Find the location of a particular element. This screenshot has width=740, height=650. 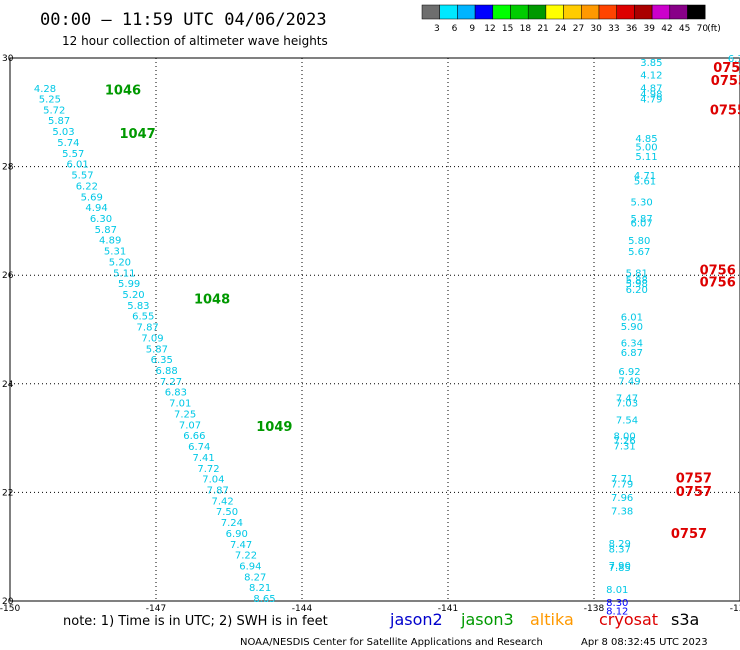

colorbar-label: 24 is located at coordinates (561, 29).